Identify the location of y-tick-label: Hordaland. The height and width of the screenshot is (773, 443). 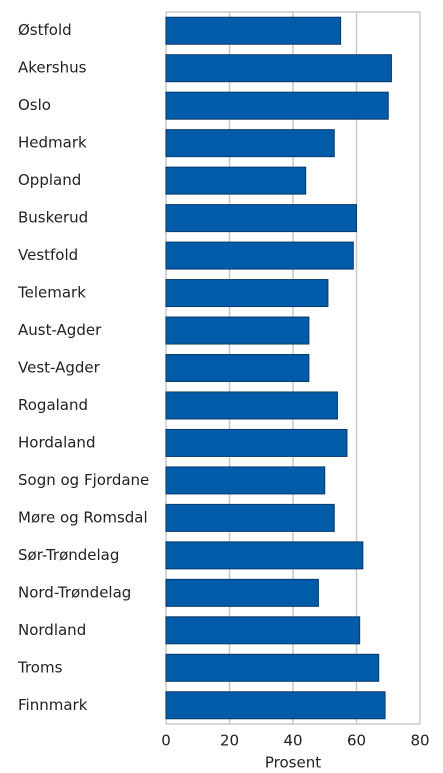
(56, 442).